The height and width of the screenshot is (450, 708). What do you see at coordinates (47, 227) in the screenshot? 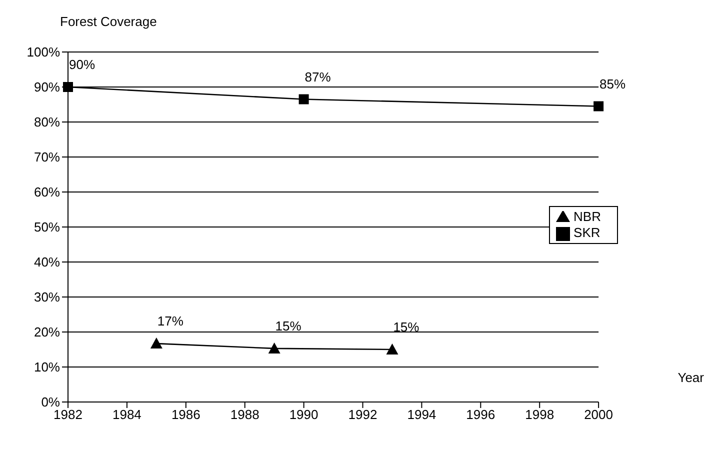
I see `y-tick-label: 50%` at bounding box center [47, 227].